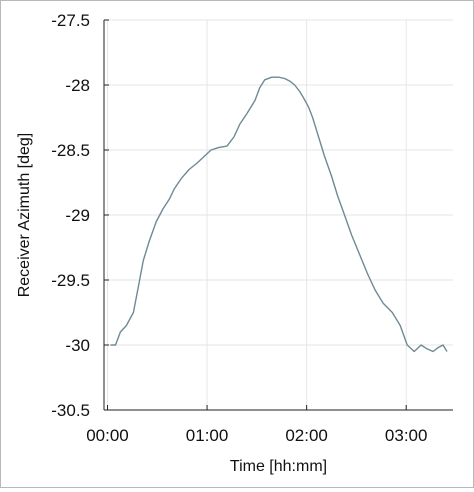 Image resolution: width=474 pixels, height=492 pixels. Describe the element at coordinates (278, 466) in the screenshot. I see `x-axis-label: Time [hh:mm]` at that location.